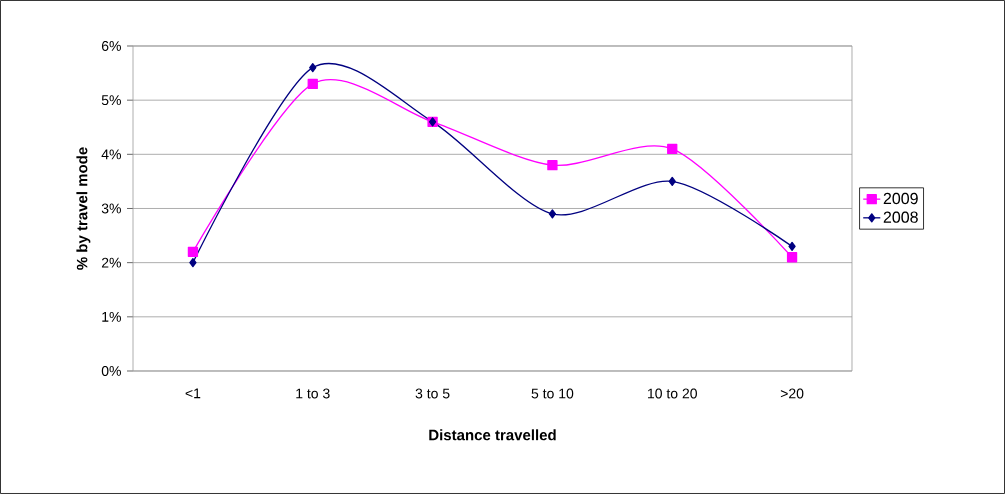 This screenshot has height=494, width=1005. I want to click on y-tick-label: 5%, so click(111, 100).